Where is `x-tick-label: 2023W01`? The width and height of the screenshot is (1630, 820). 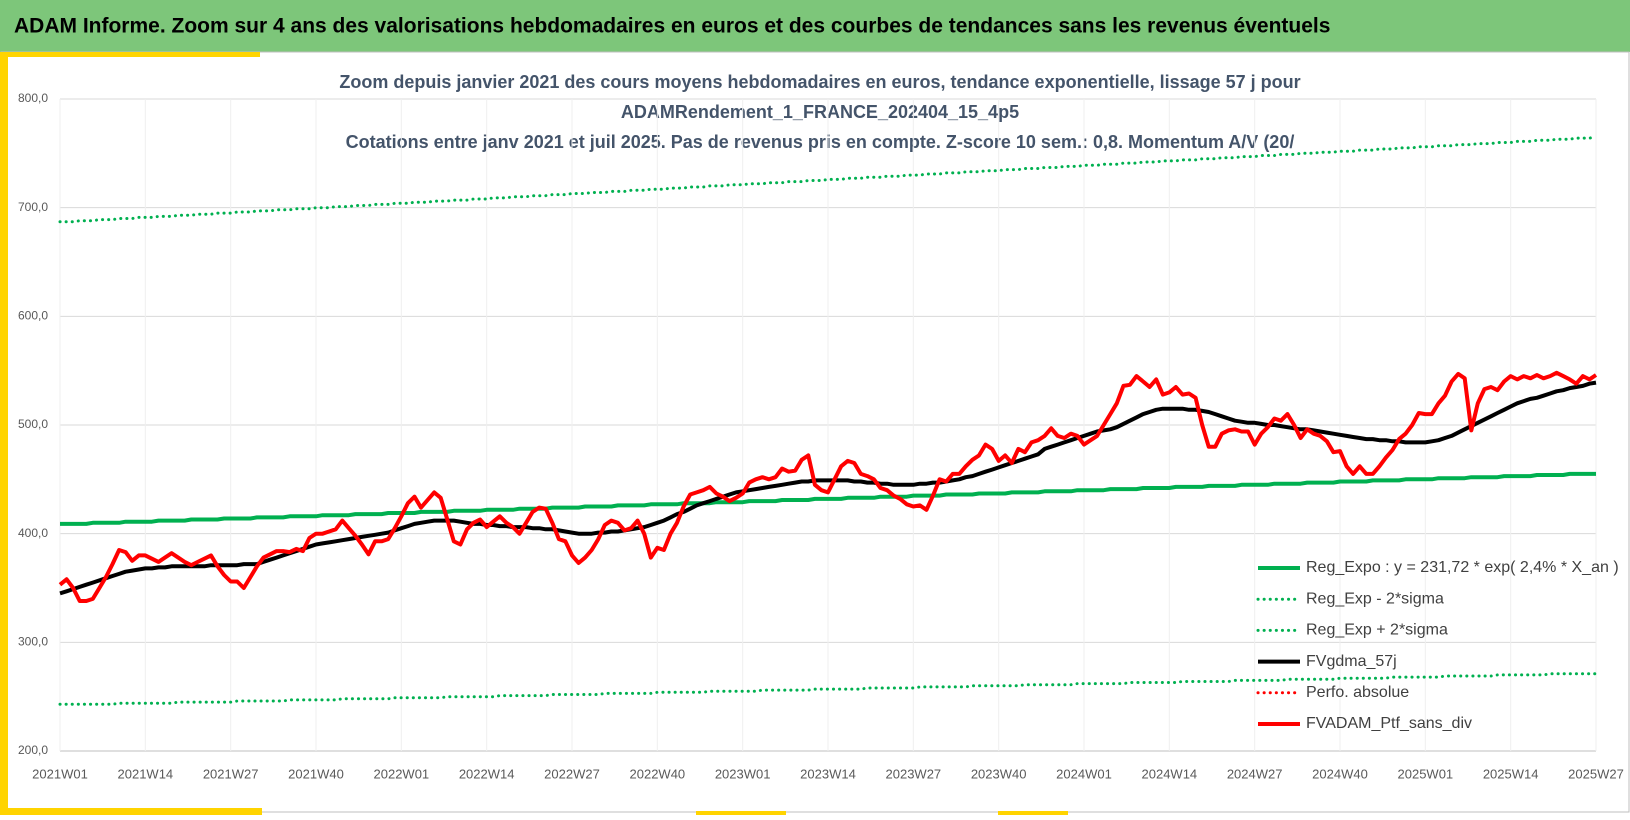
x-tick-label: 2023W01 is located at coordinates (743, 773).